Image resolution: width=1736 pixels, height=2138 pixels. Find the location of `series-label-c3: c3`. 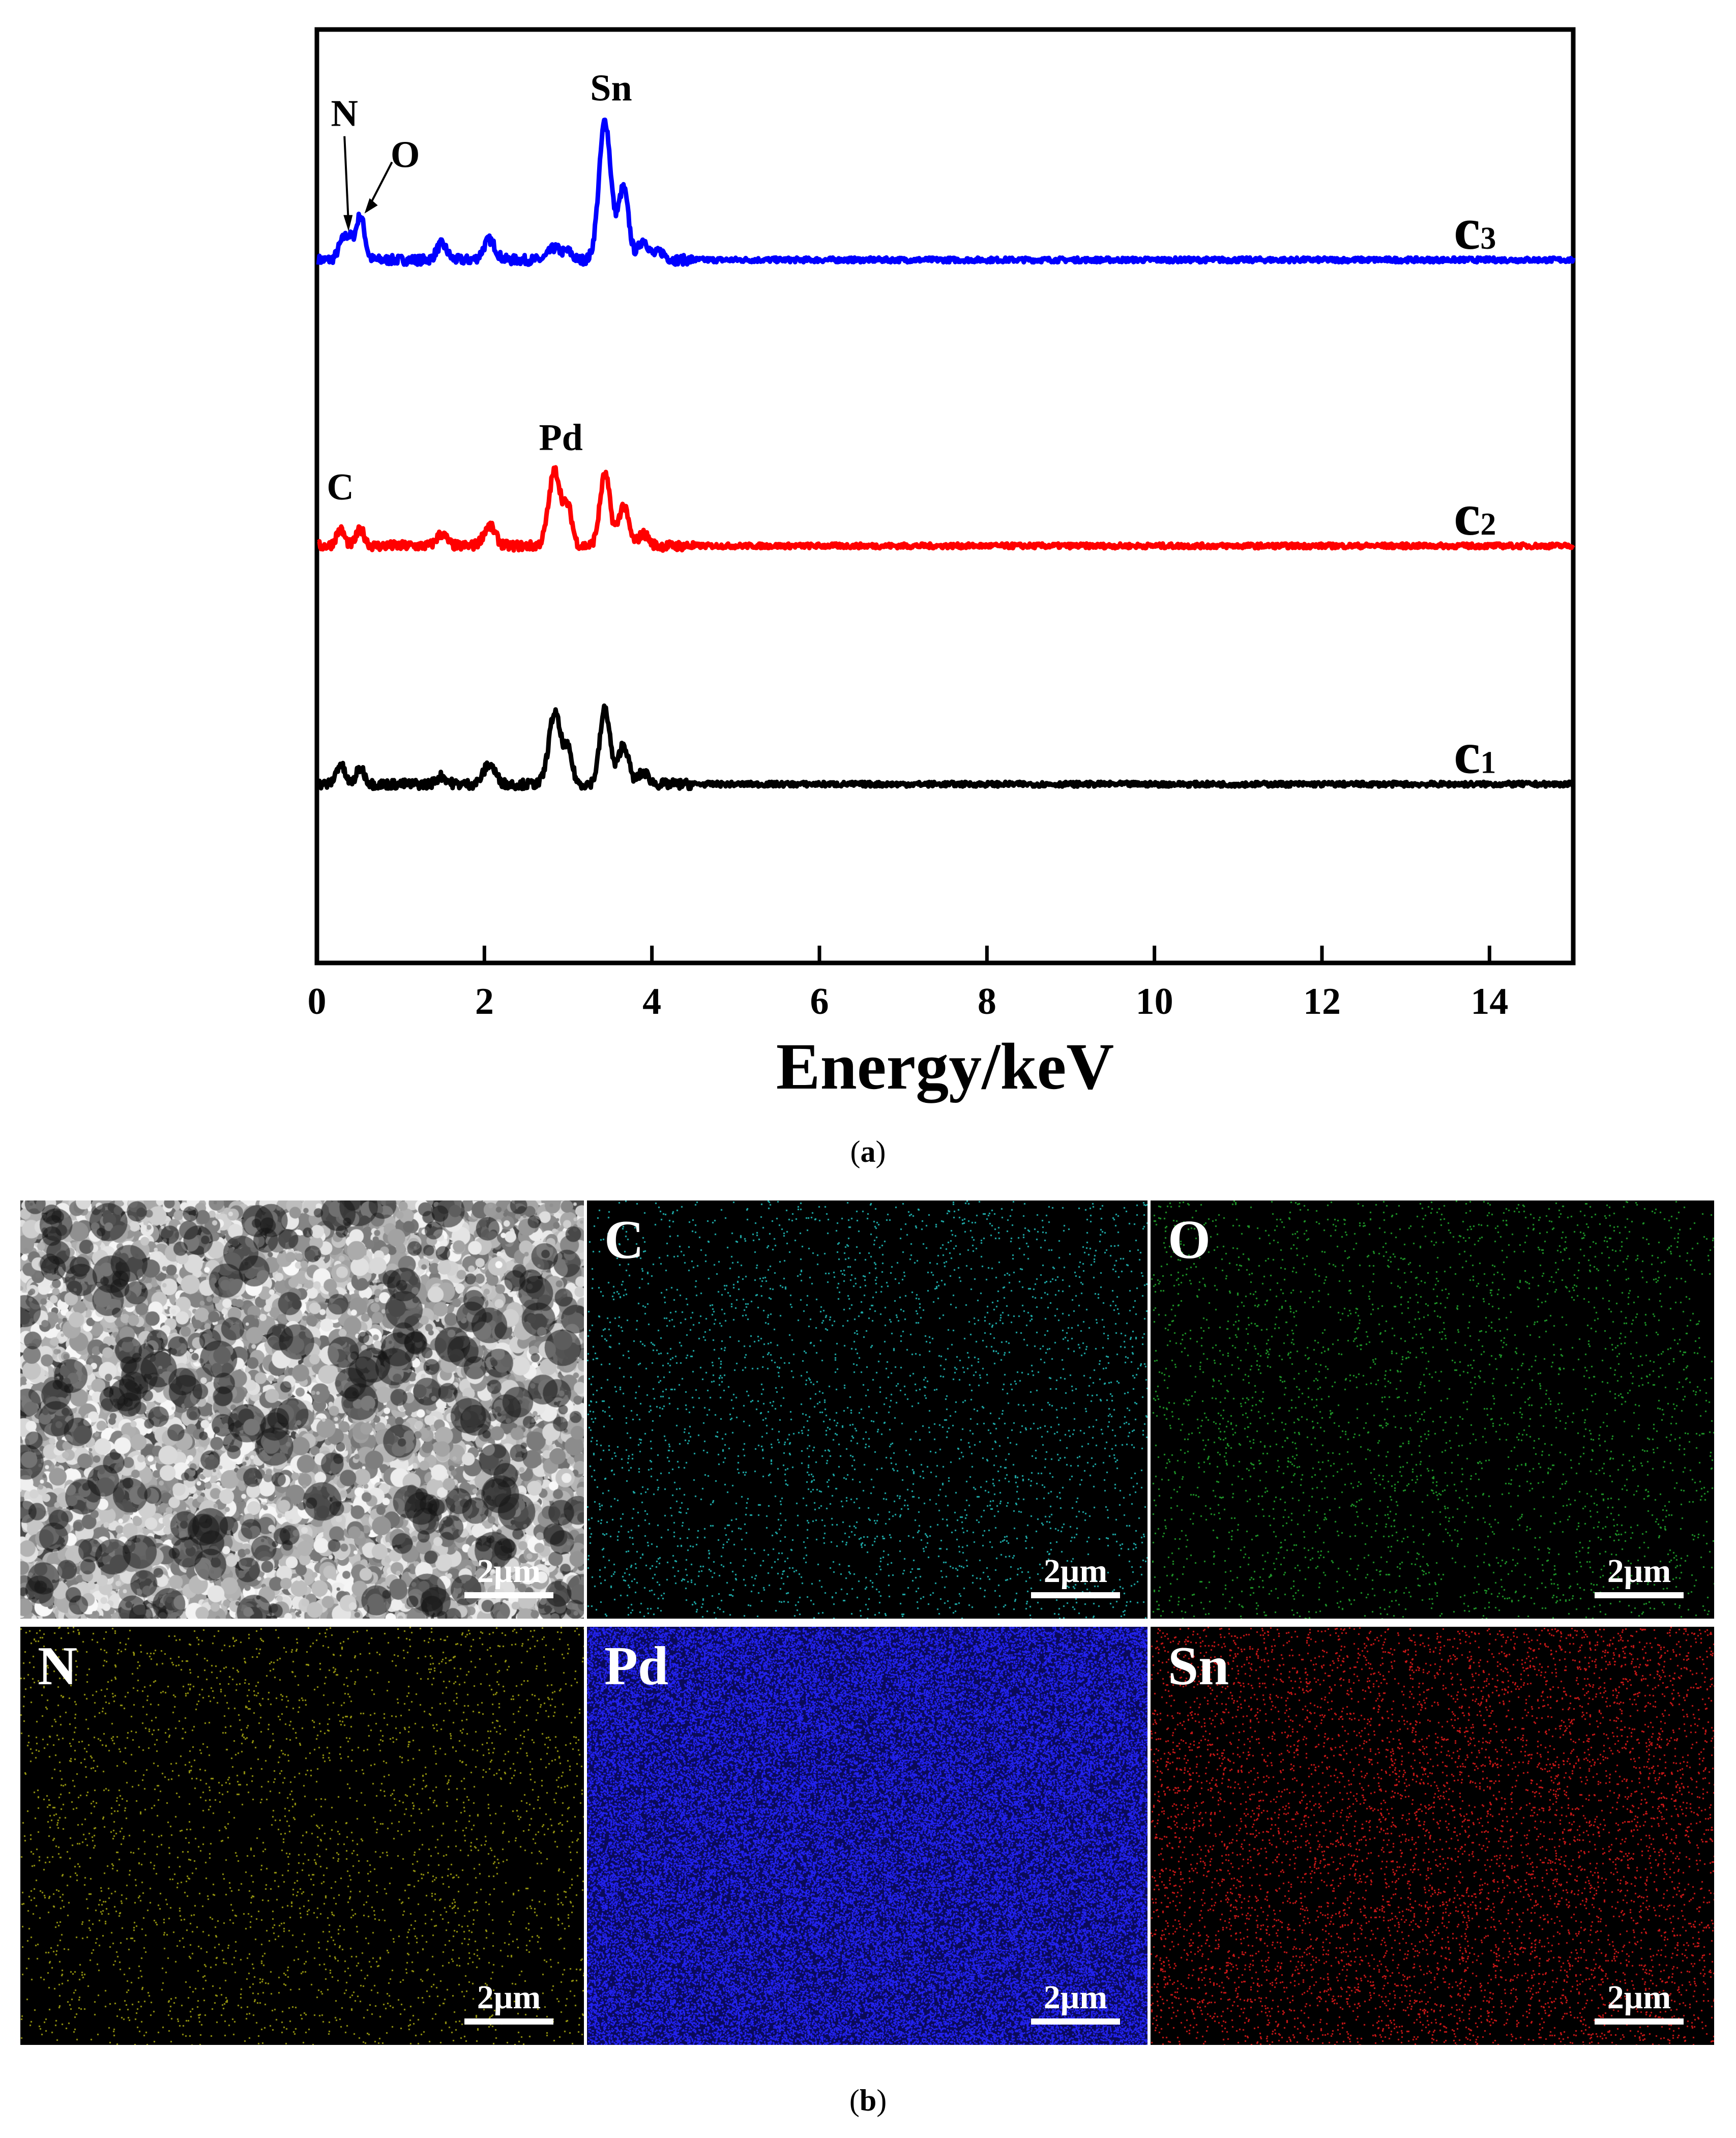

series-label-c3: c3 is located at coordinates (1475, 228).